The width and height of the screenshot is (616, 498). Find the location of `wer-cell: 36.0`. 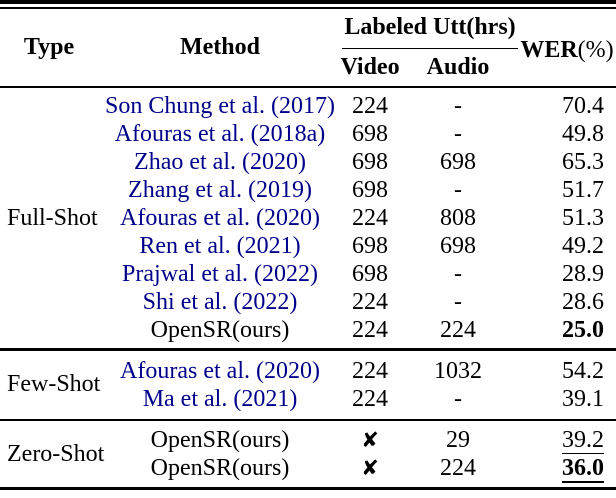

wer-cell: 36.0 is located at coordinates (567, 468).